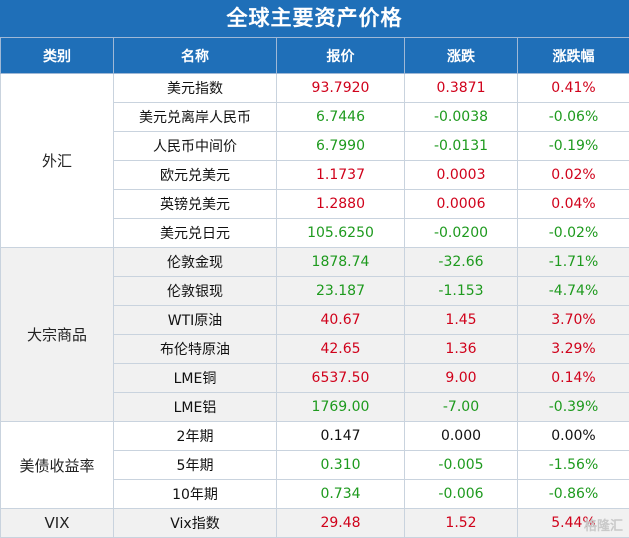 The height and width of the screenshot is (538, 629). What do you see at coordinates (57, 523) in the screenshot?
I see `category-cell: VIX` at bounding box center [57, 523].